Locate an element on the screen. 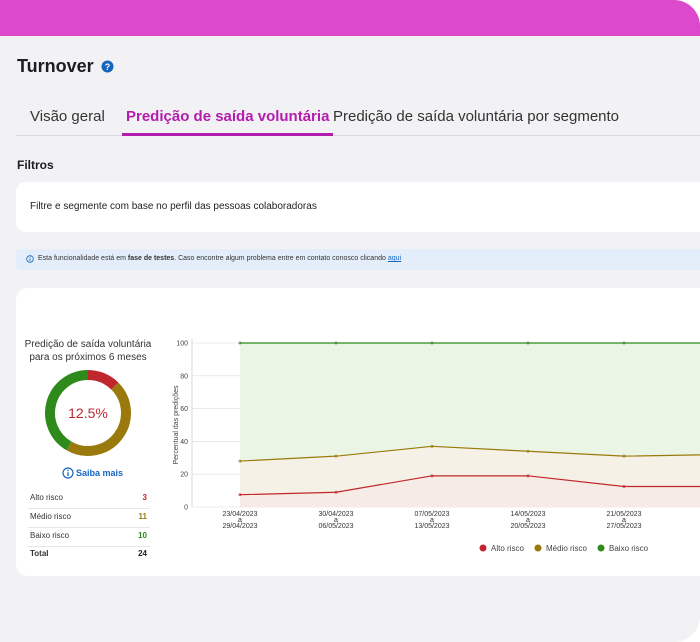 The width and height of the screenshot is (700, 642). top-bar is located at coordinates (350, 18).